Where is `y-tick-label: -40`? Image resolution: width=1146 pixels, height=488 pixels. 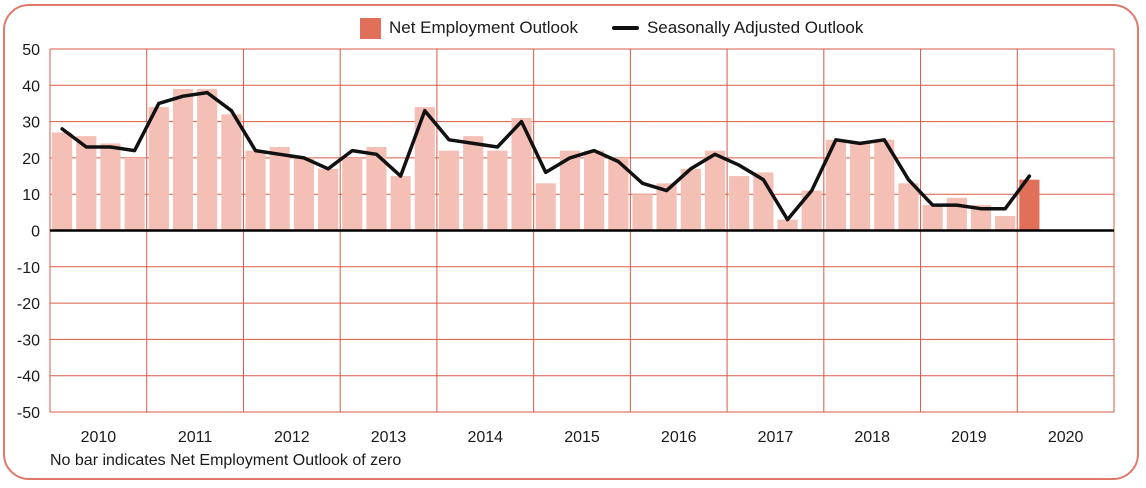
y-tick-label: -40 is located at coordinates (28, 377).